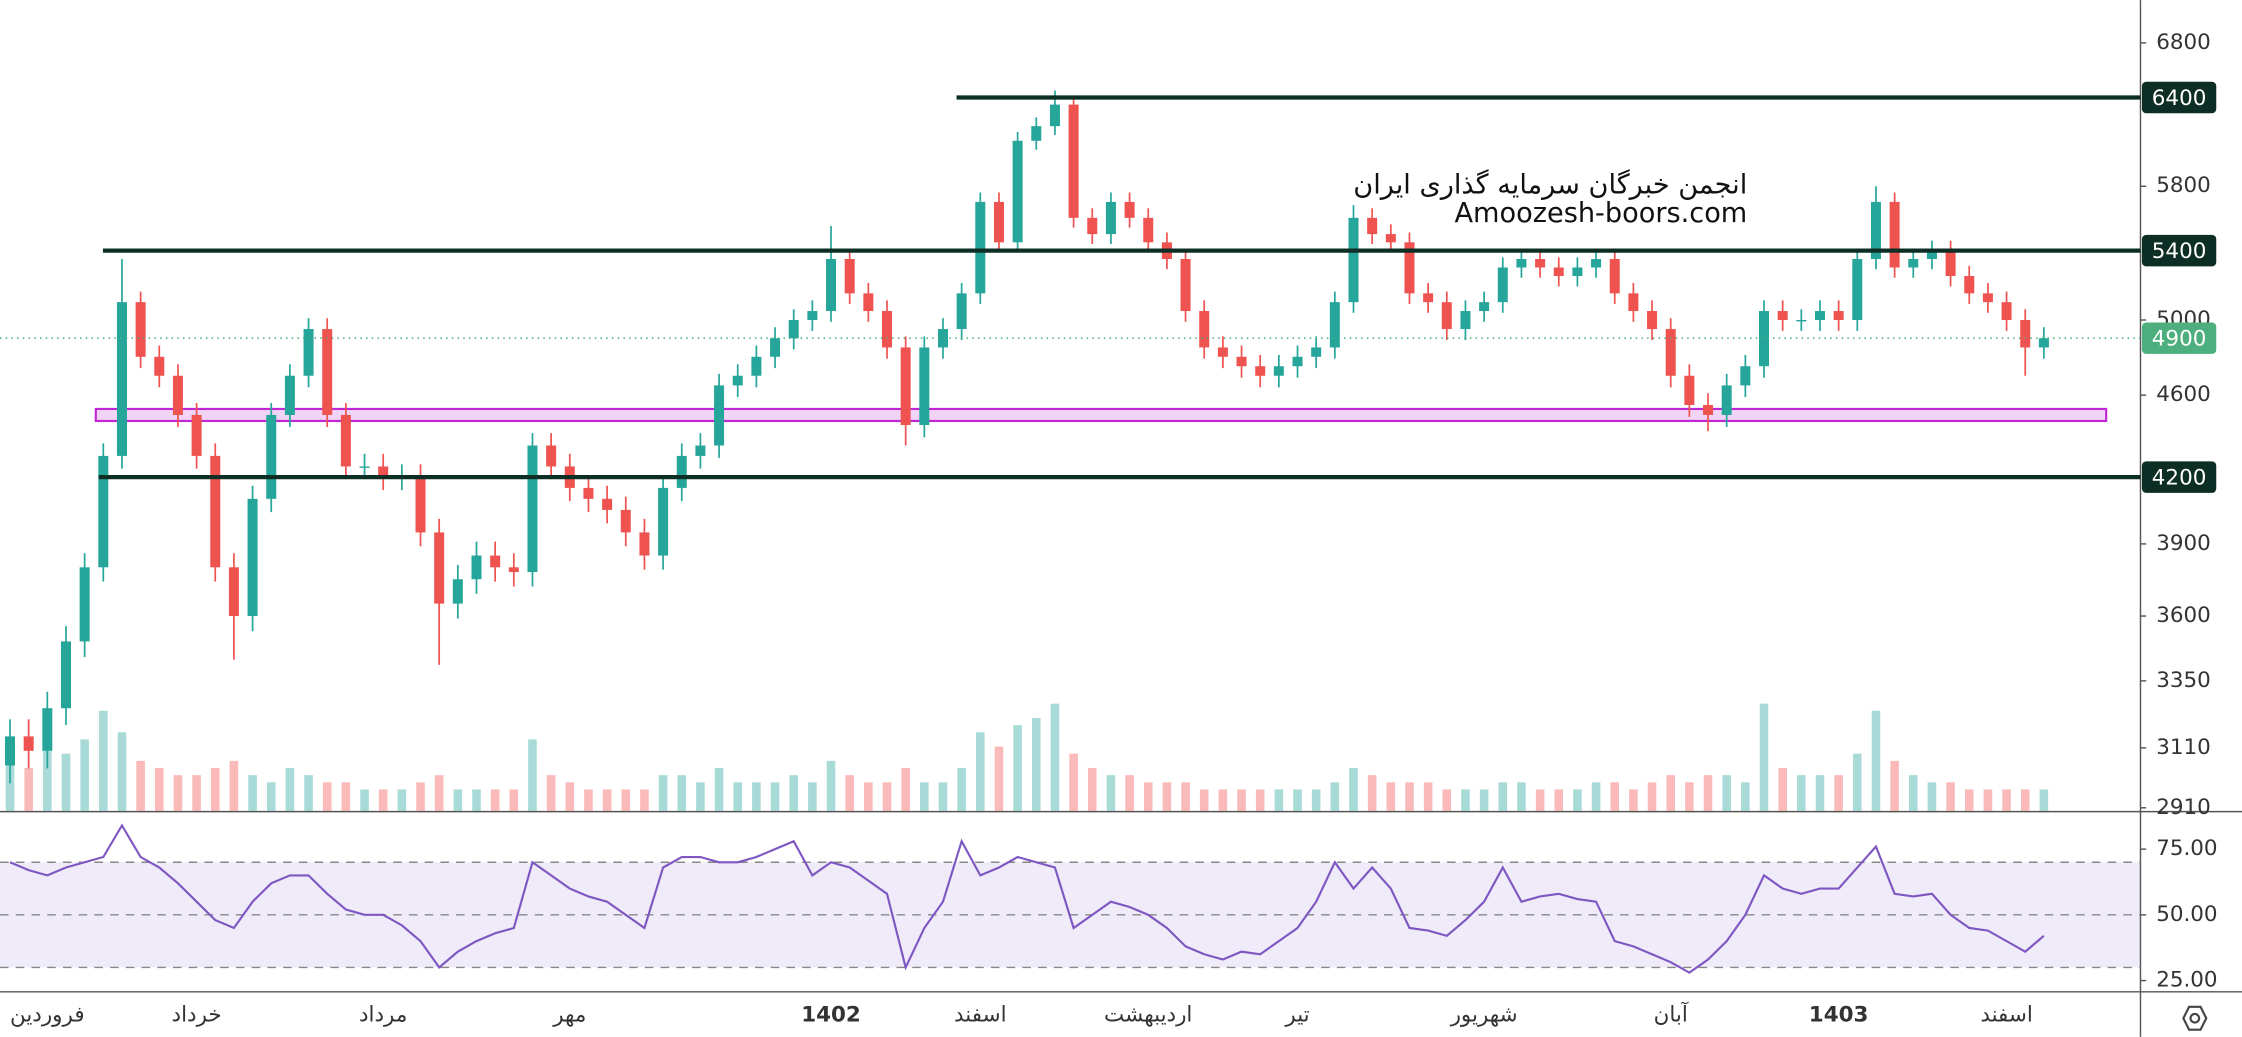  Describe the element at coordinates (831, 1014) in the screenshot. I see `x-tick-label: 1402` at that location.